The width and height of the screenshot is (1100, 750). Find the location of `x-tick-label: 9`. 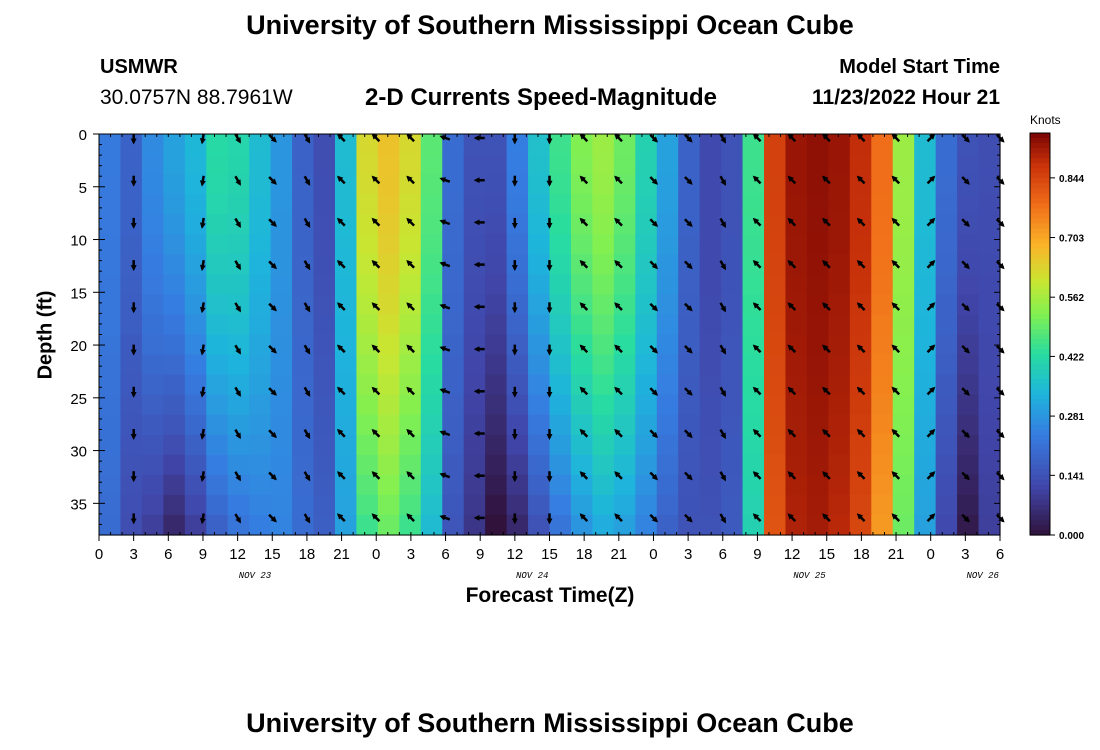

x-tick-label: 9 is located at coordinates (757, 554).